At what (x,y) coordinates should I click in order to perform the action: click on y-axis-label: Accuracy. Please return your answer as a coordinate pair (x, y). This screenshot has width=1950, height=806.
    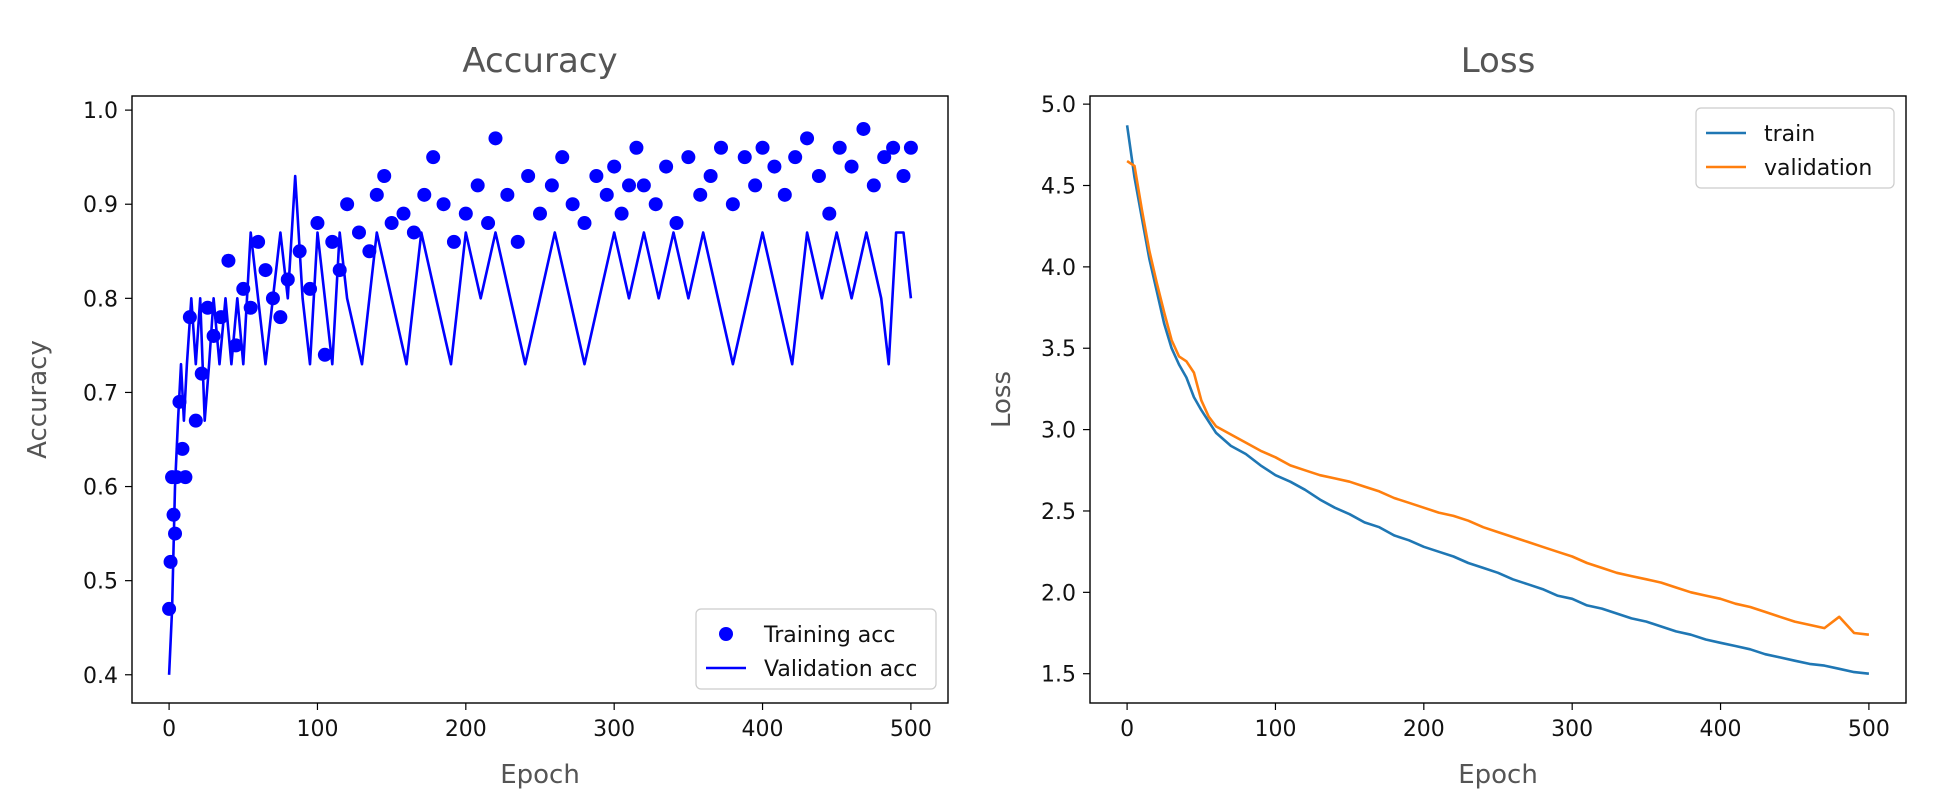
    Looking at the image, I should click on (38, 399).